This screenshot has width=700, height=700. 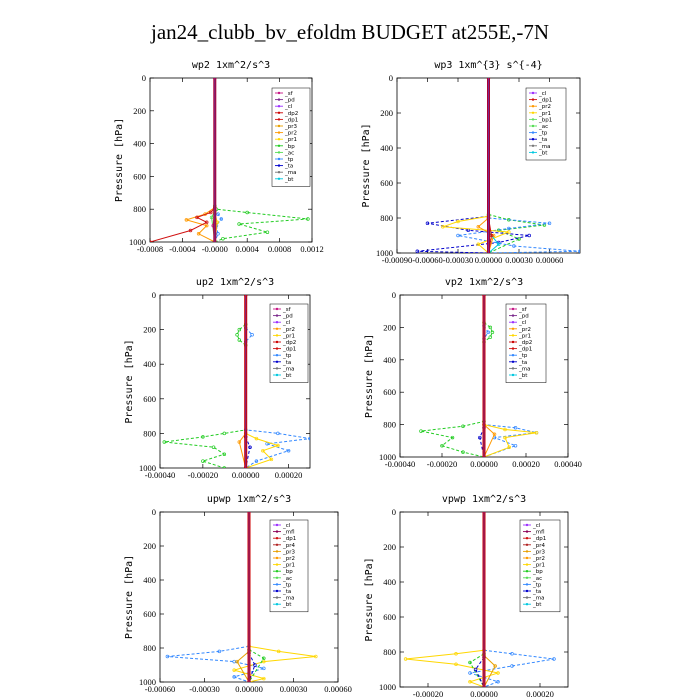 What do you see at coordinates (287, 317) in the screenshot?
I see `legend-label: _pd` at bounding box center [287, 317].